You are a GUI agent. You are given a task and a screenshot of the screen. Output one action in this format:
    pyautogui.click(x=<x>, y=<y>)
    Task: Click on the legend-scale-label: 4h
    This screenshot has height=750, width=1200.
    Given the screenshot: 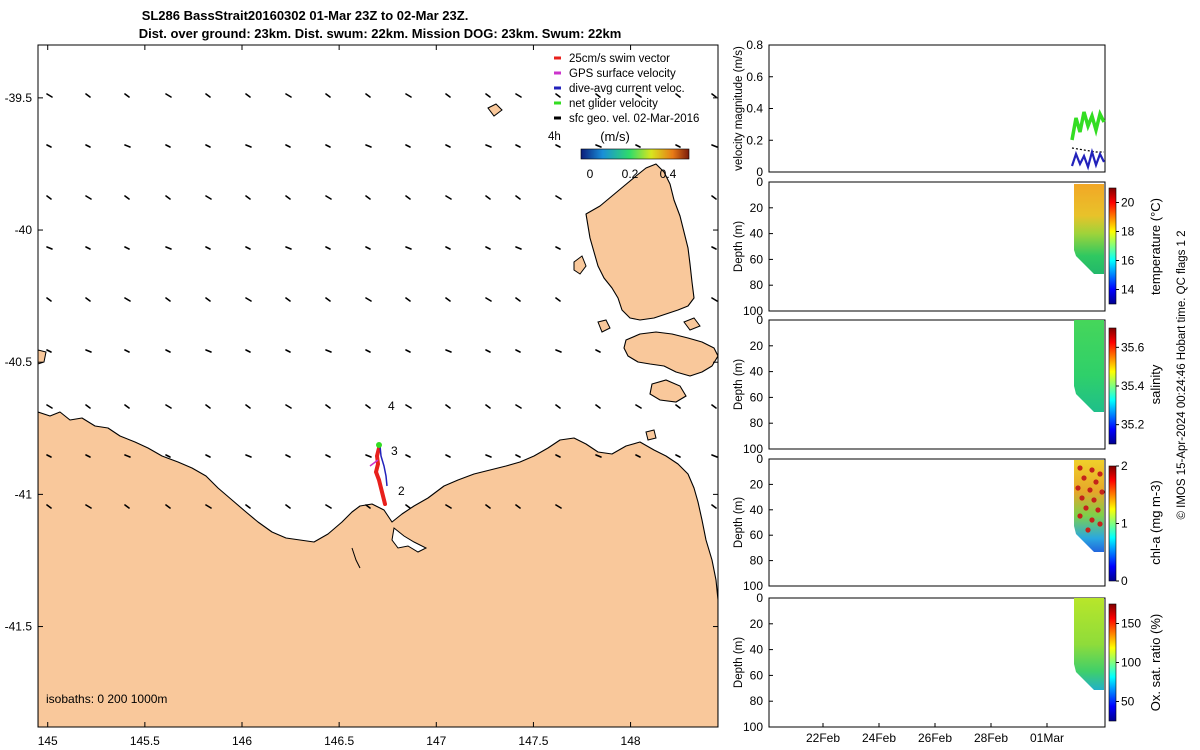 What is the action you would take?
    pyautogui.click(x=554, y=137)
    